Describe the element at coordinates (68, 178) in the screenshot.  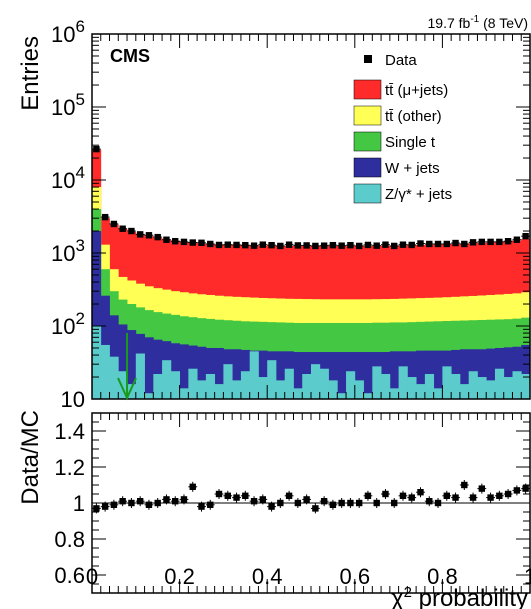
I see `main-y-tick-label-3: 104` at that location.